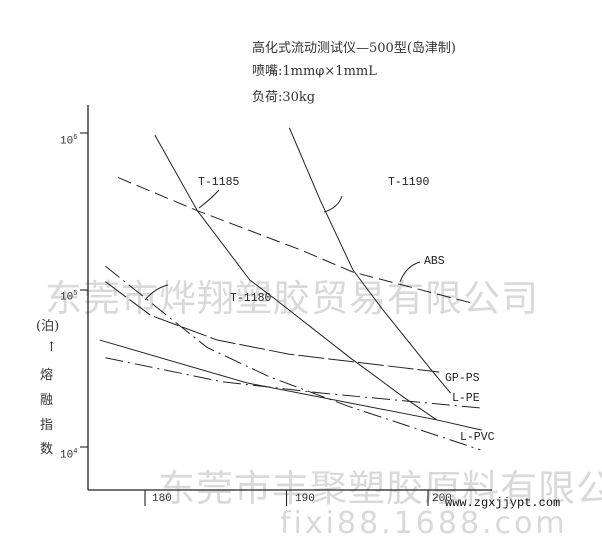  I want to click on series-line-l-pe, so click(293, 383).